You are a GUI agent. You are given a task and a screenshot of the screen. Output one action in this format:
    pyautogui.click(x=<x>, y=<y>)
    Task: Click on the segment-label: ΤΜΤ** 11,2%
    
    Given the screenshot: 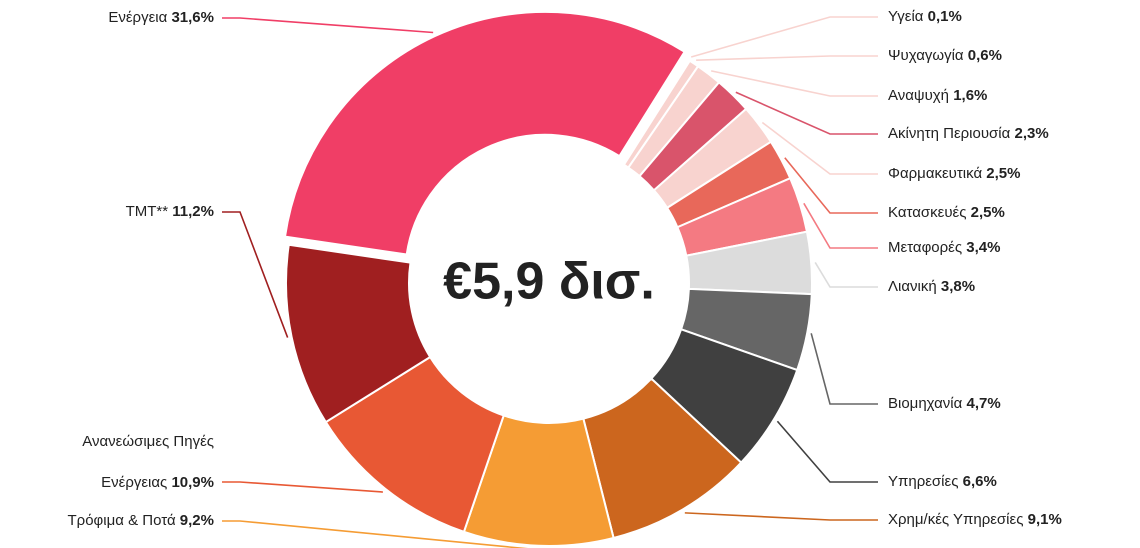 What is the action you would take?
    pyautogui.click(x=170, y=212)
    